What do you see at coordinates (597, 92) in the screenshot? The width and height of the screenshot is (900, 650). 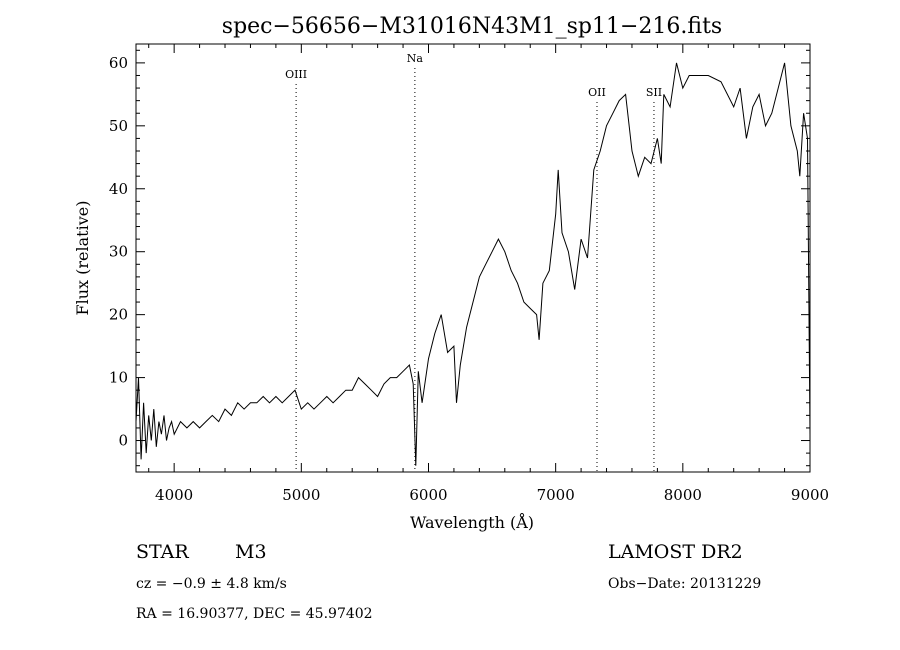 I see `line-marker-label: OII` at bounding box center [597, 92].